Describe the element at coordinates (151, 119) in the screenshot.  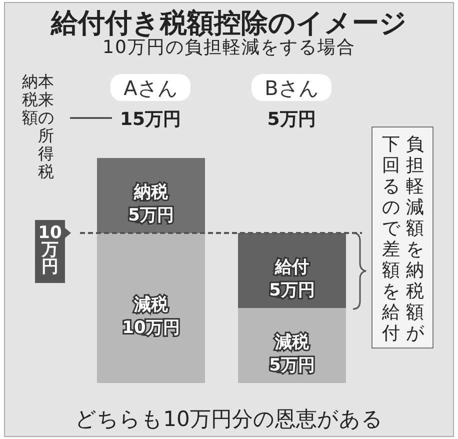
I see `text: 15万円` at that location.